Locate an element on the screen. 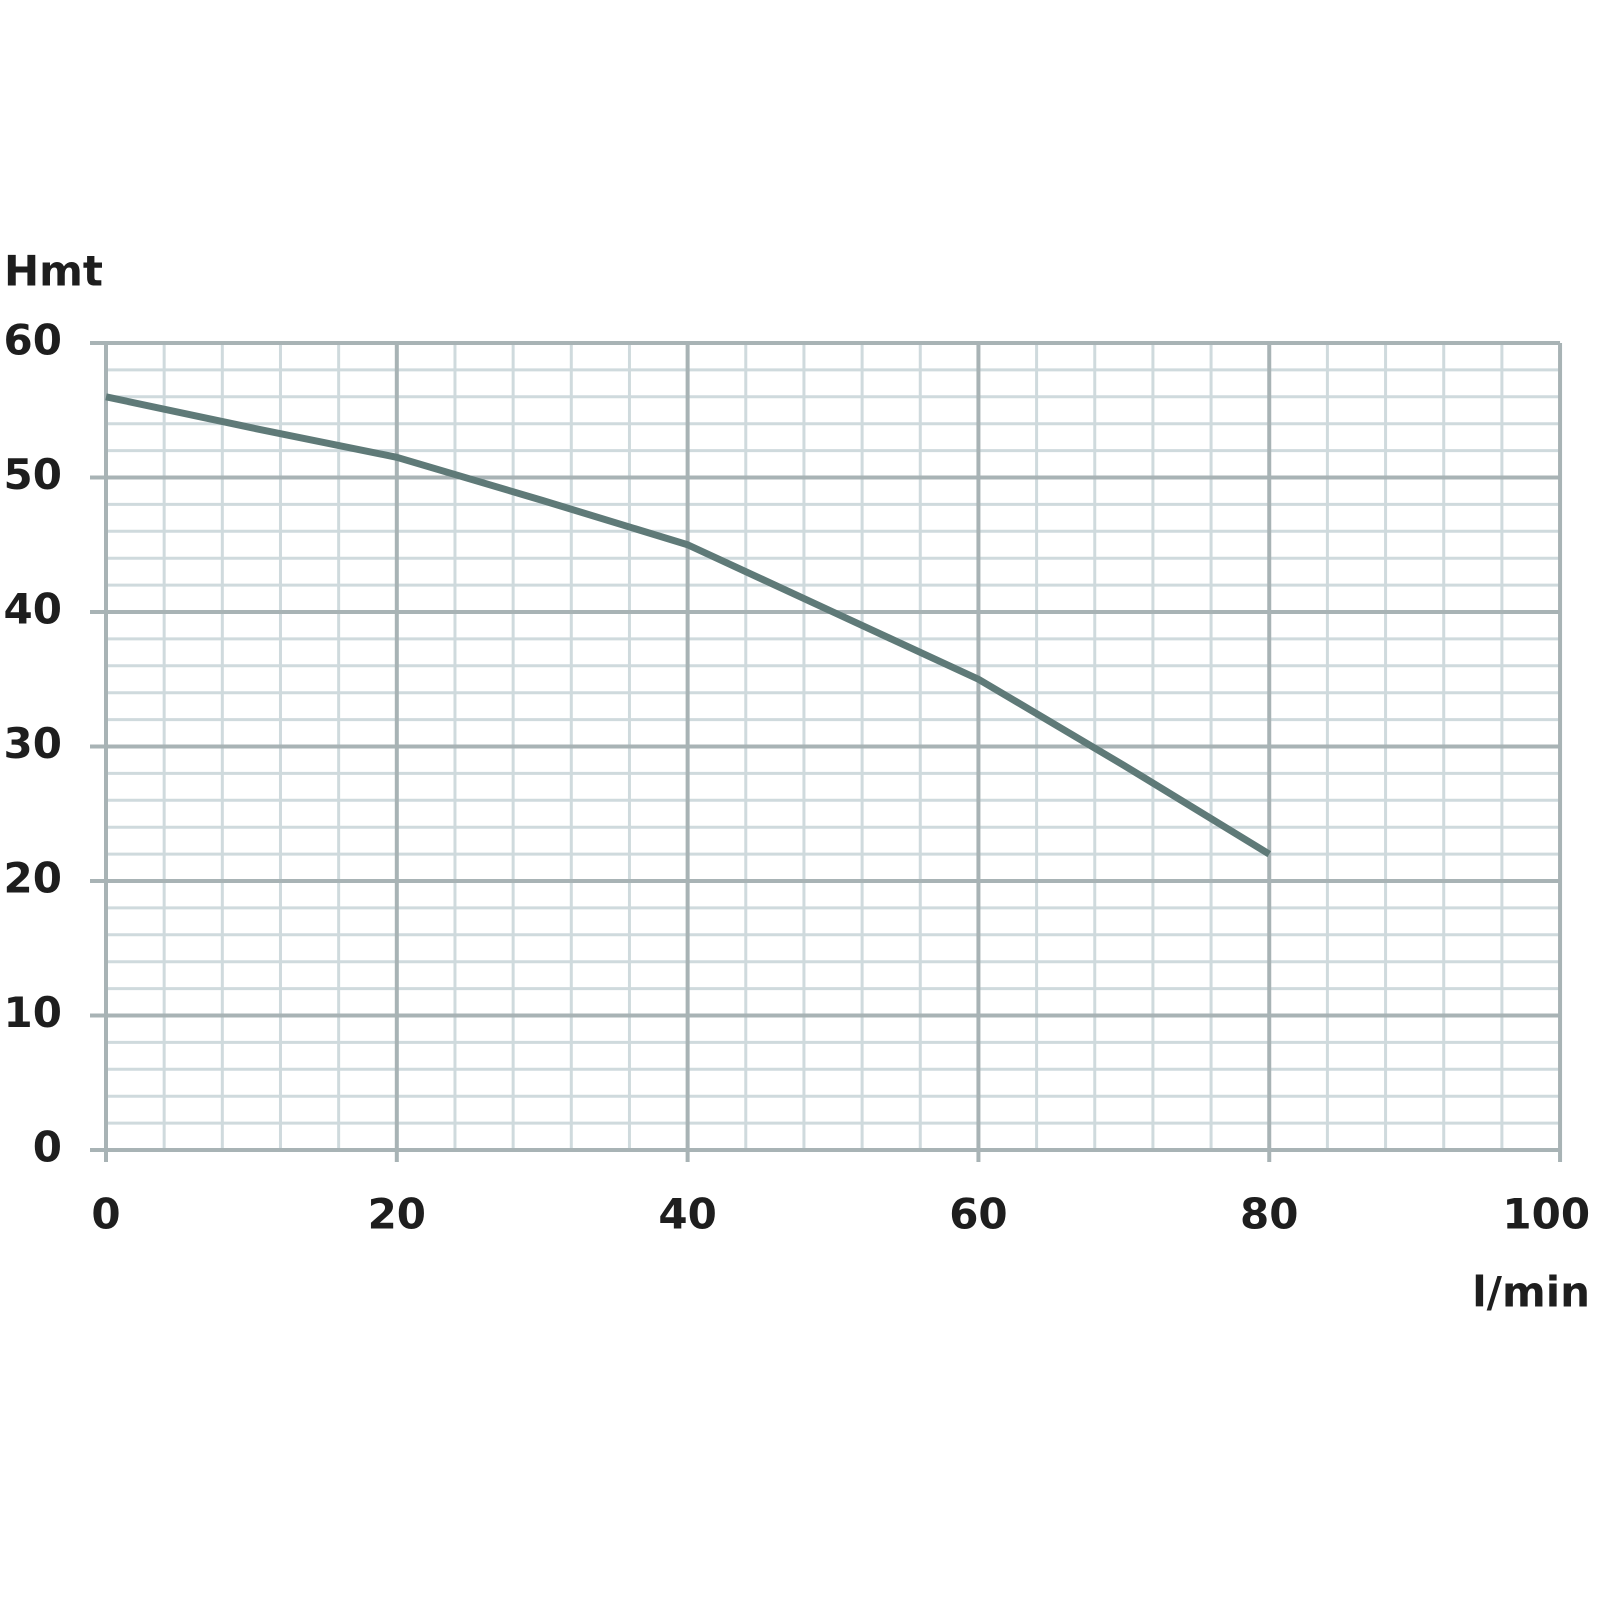  y-tick-label: 0 is located at coordinates (47, 1147).